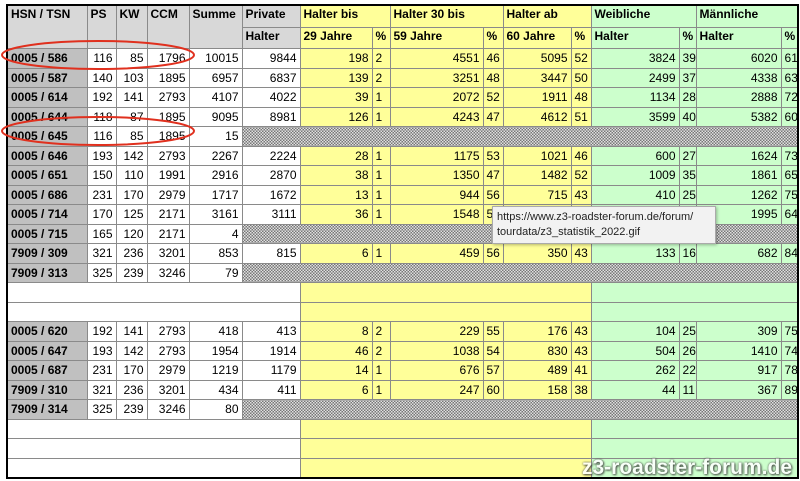  I want to click on table-cell: 25, so click(687, 331).